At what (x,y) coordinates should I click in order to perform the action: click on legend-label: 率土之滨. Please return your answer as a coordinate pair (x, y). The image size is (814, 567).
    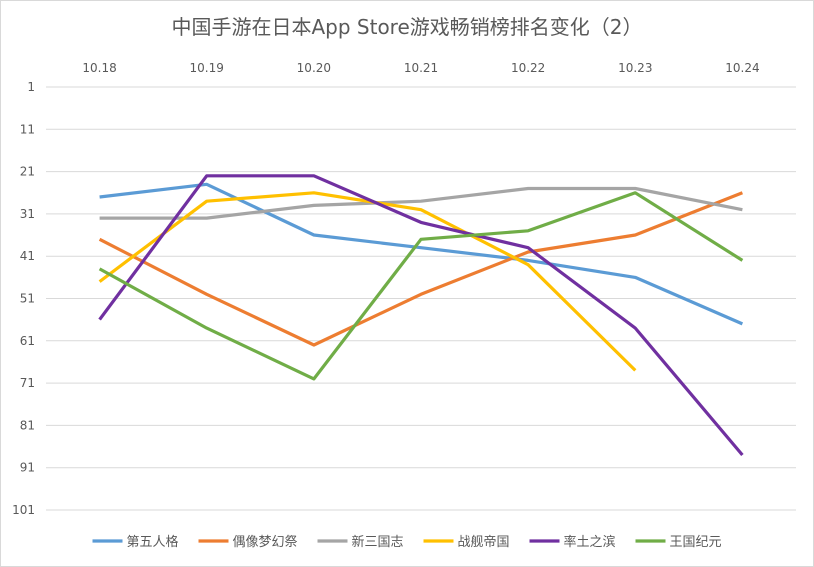
    Looking at the image, I should click on (590, 542).